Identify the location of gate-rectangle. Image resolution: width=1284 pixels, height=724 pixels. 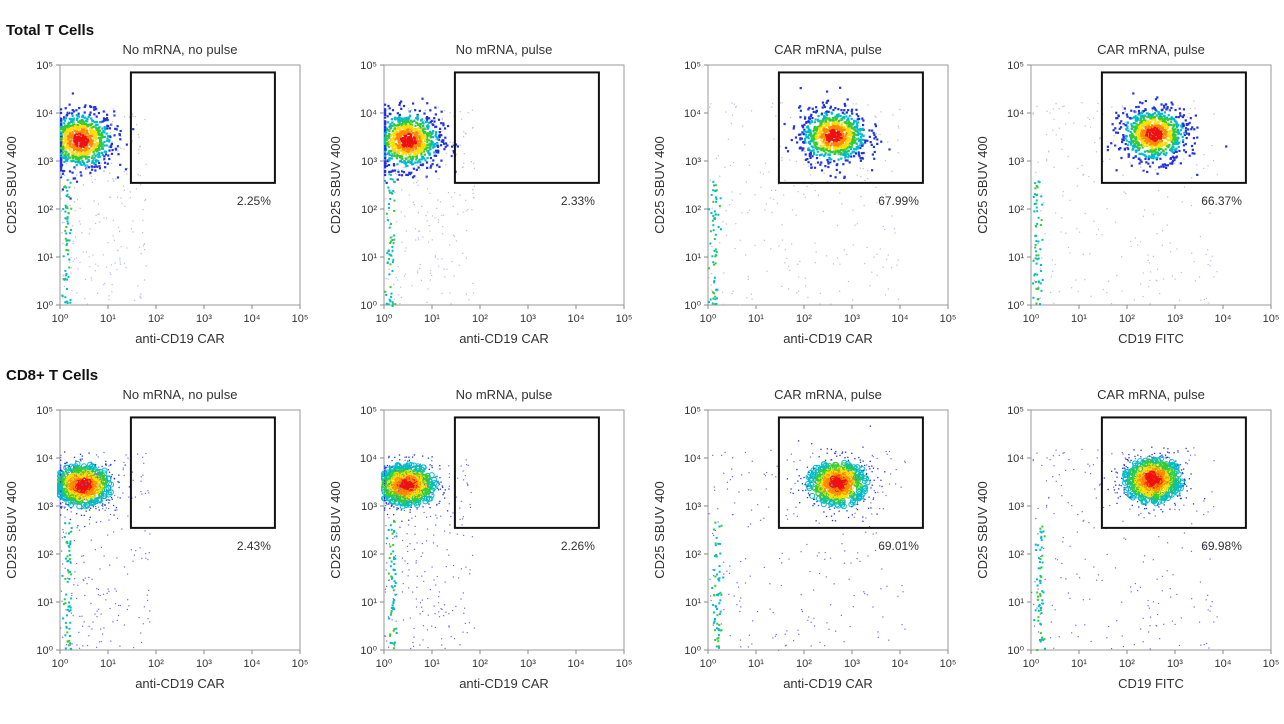
(850, 127).